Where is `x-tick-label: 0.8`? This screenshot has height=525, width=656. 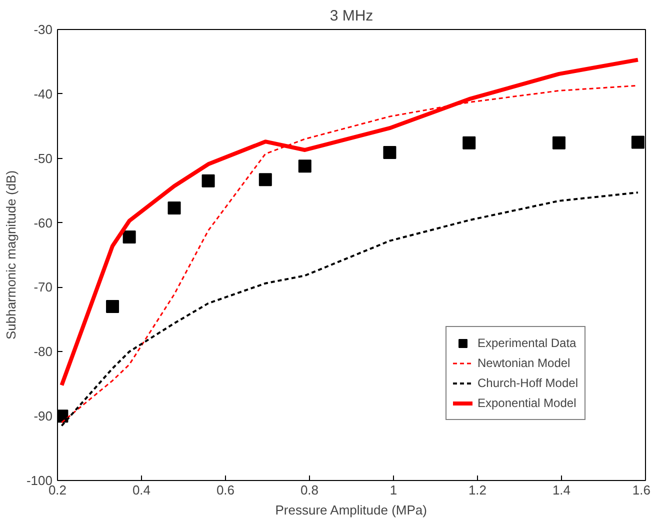 x-tick-label: 0.8 is located at coordinates (309, 490).